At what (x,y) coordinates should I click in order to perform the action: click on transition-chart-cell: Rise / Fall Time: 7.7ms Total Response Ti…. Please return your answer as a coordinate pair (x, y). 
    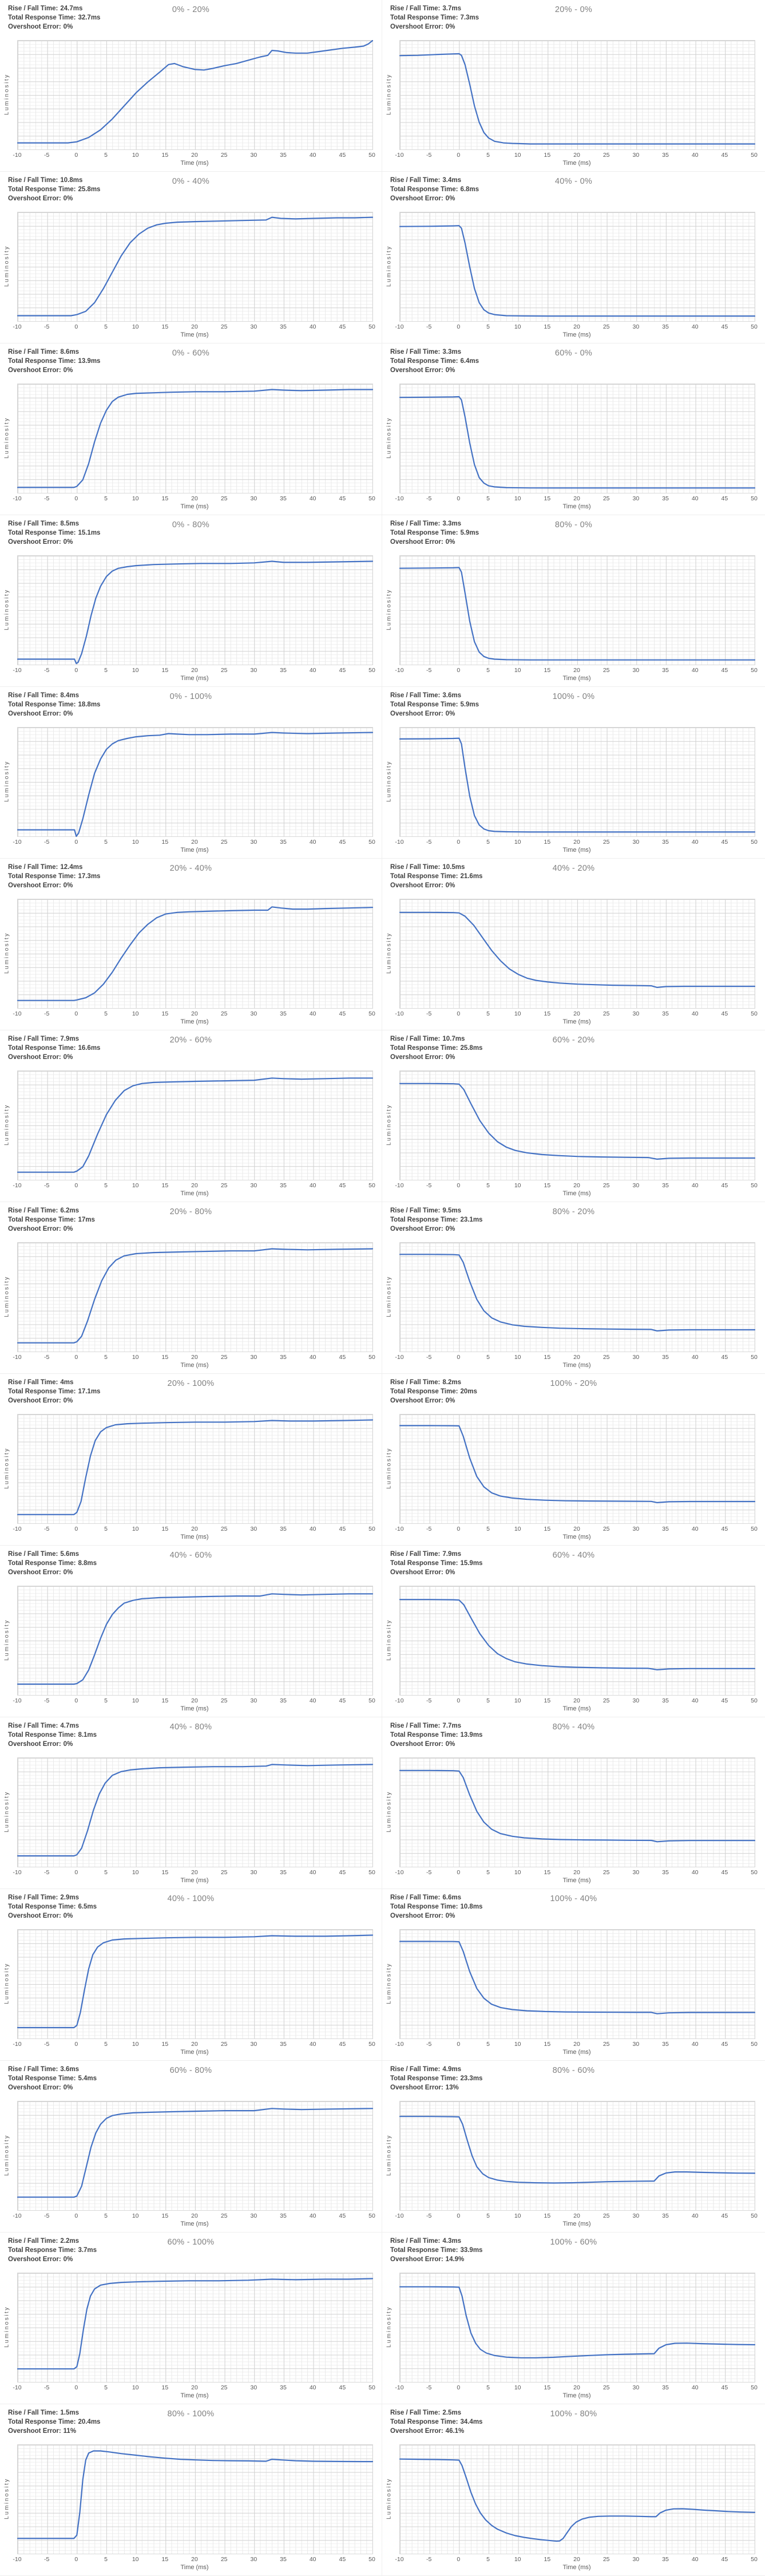
    Looking at the image, I should click on (573, 1803).